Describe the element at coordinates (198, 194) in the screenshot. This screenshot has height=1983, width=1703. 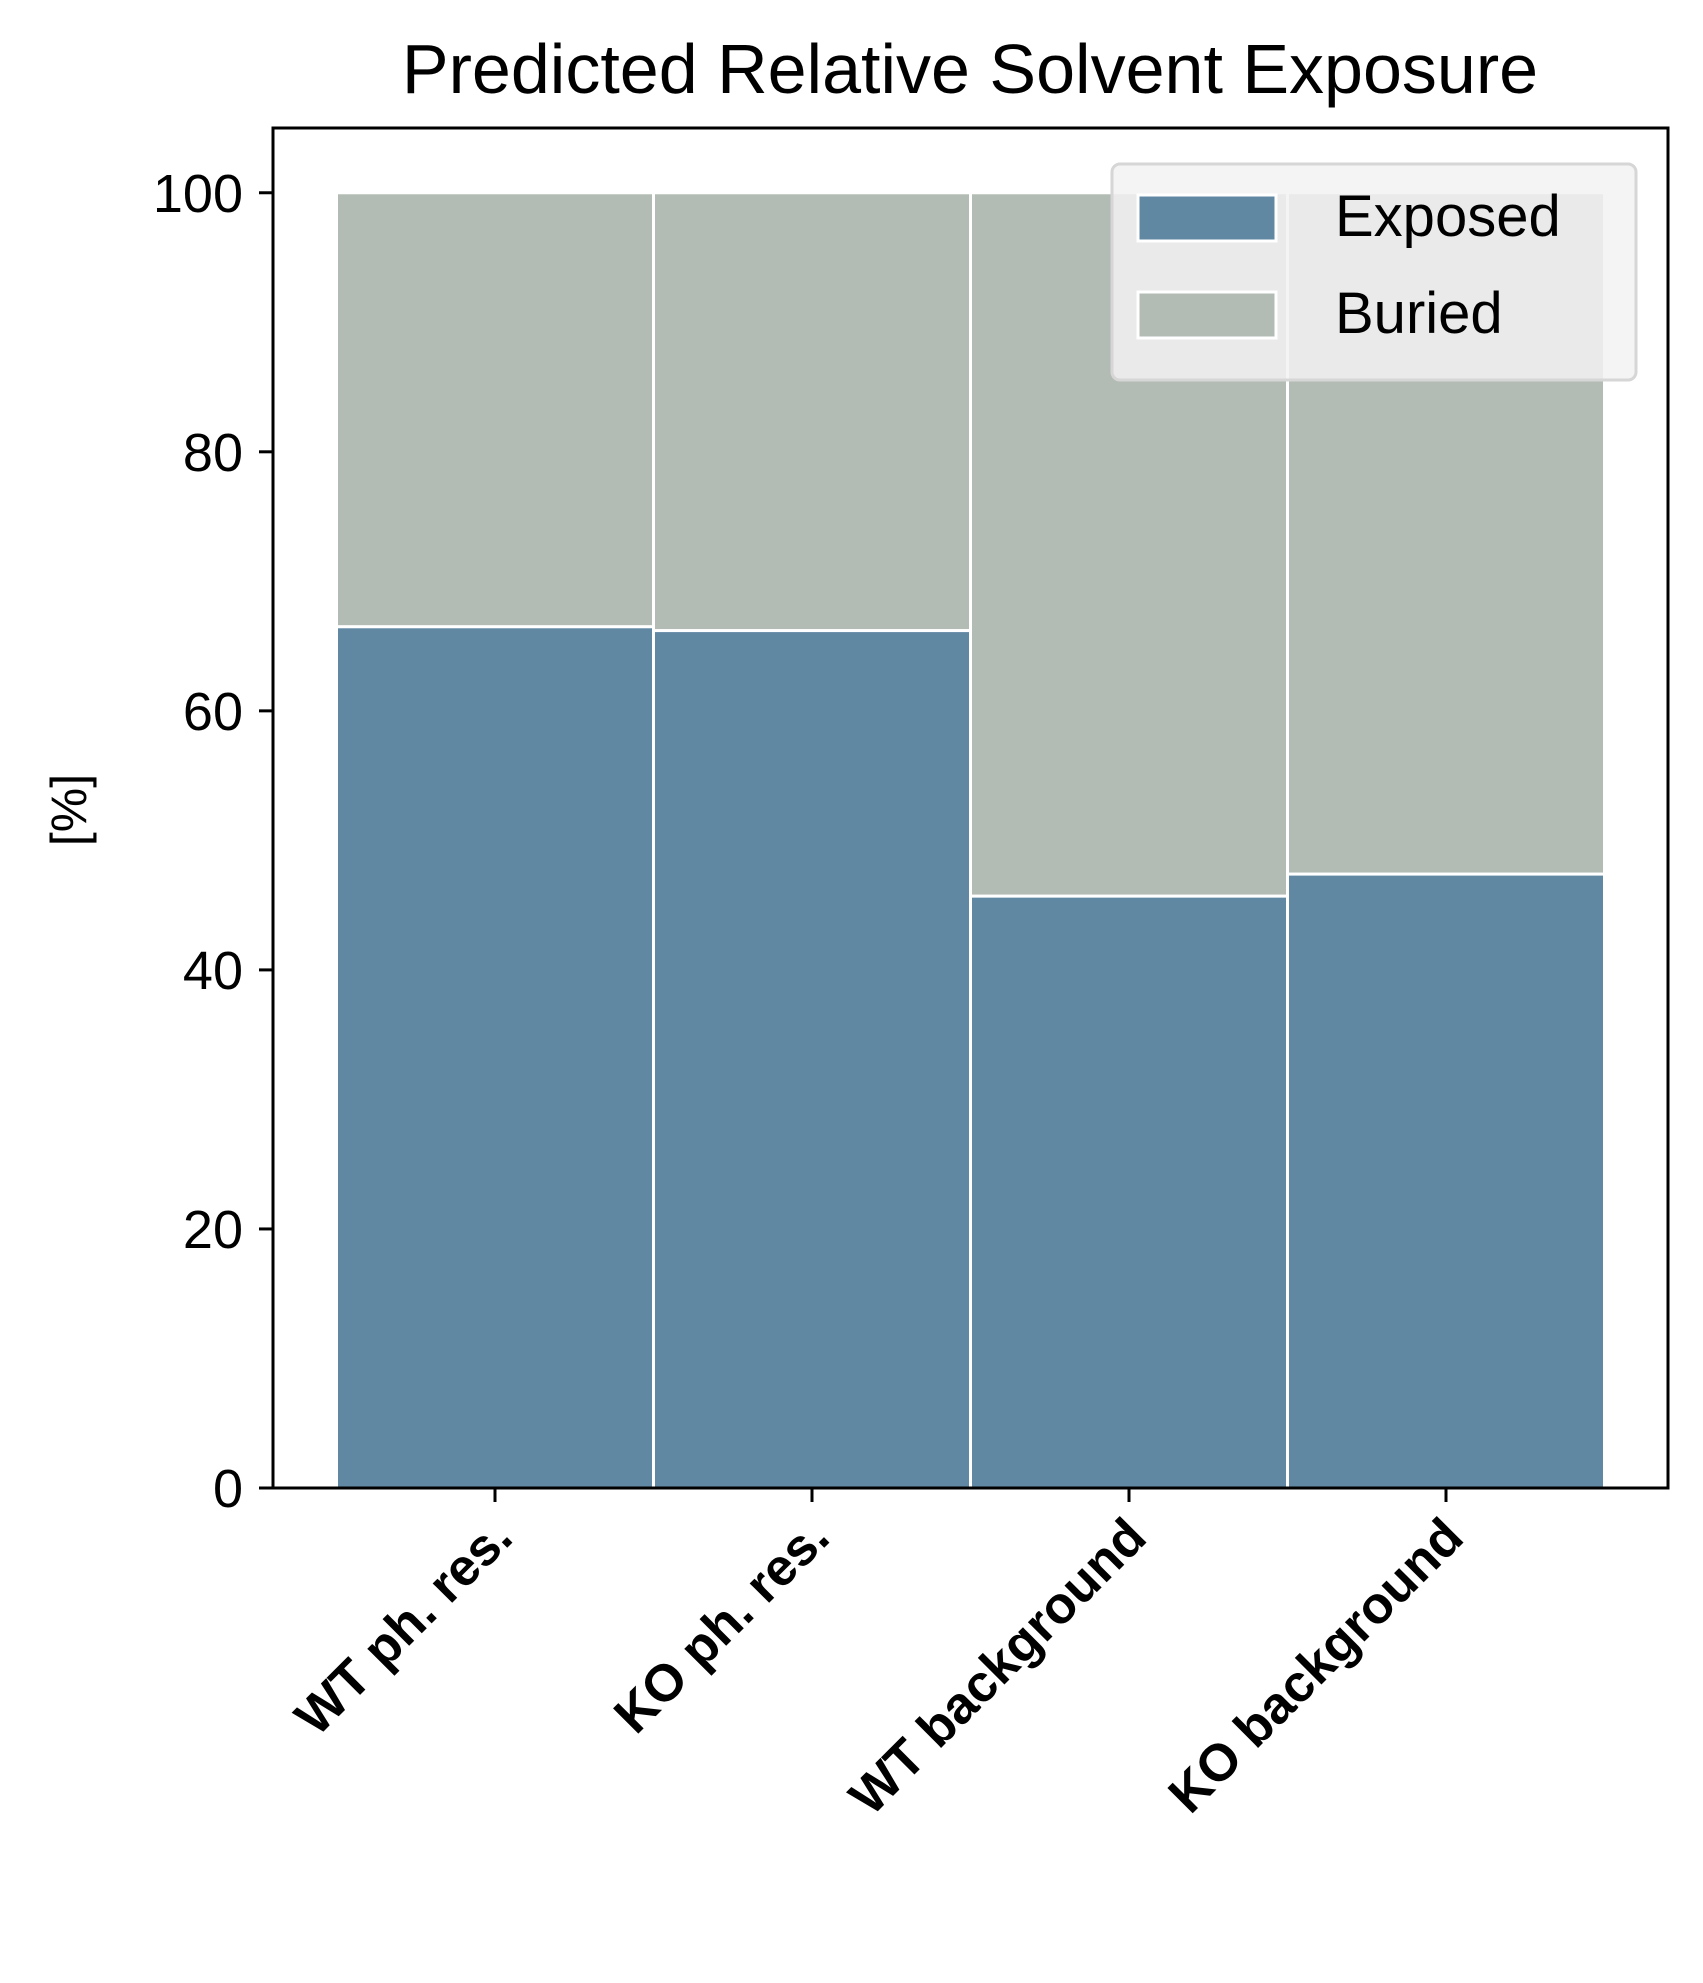
I see `y-tick-label: 100` at that location.